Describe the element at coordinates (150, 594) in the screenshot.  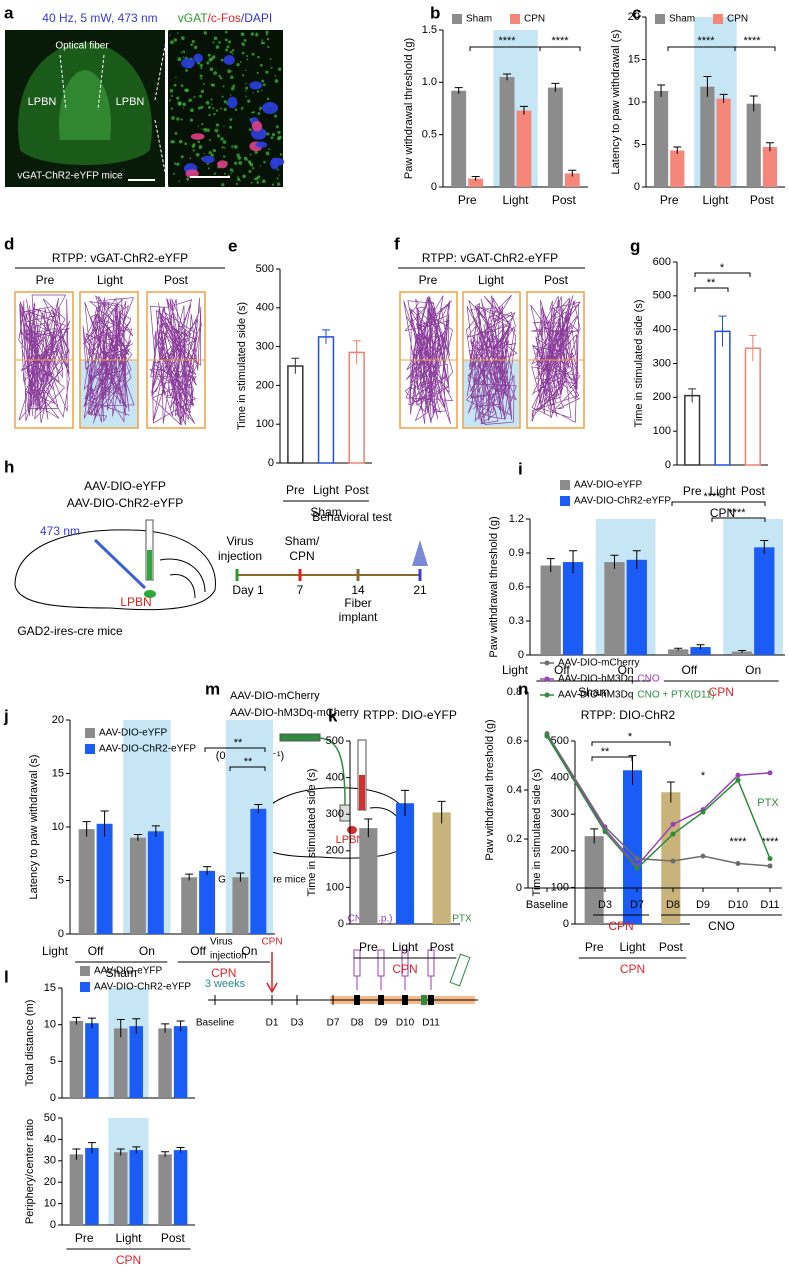
I see `injection-site` at that location.